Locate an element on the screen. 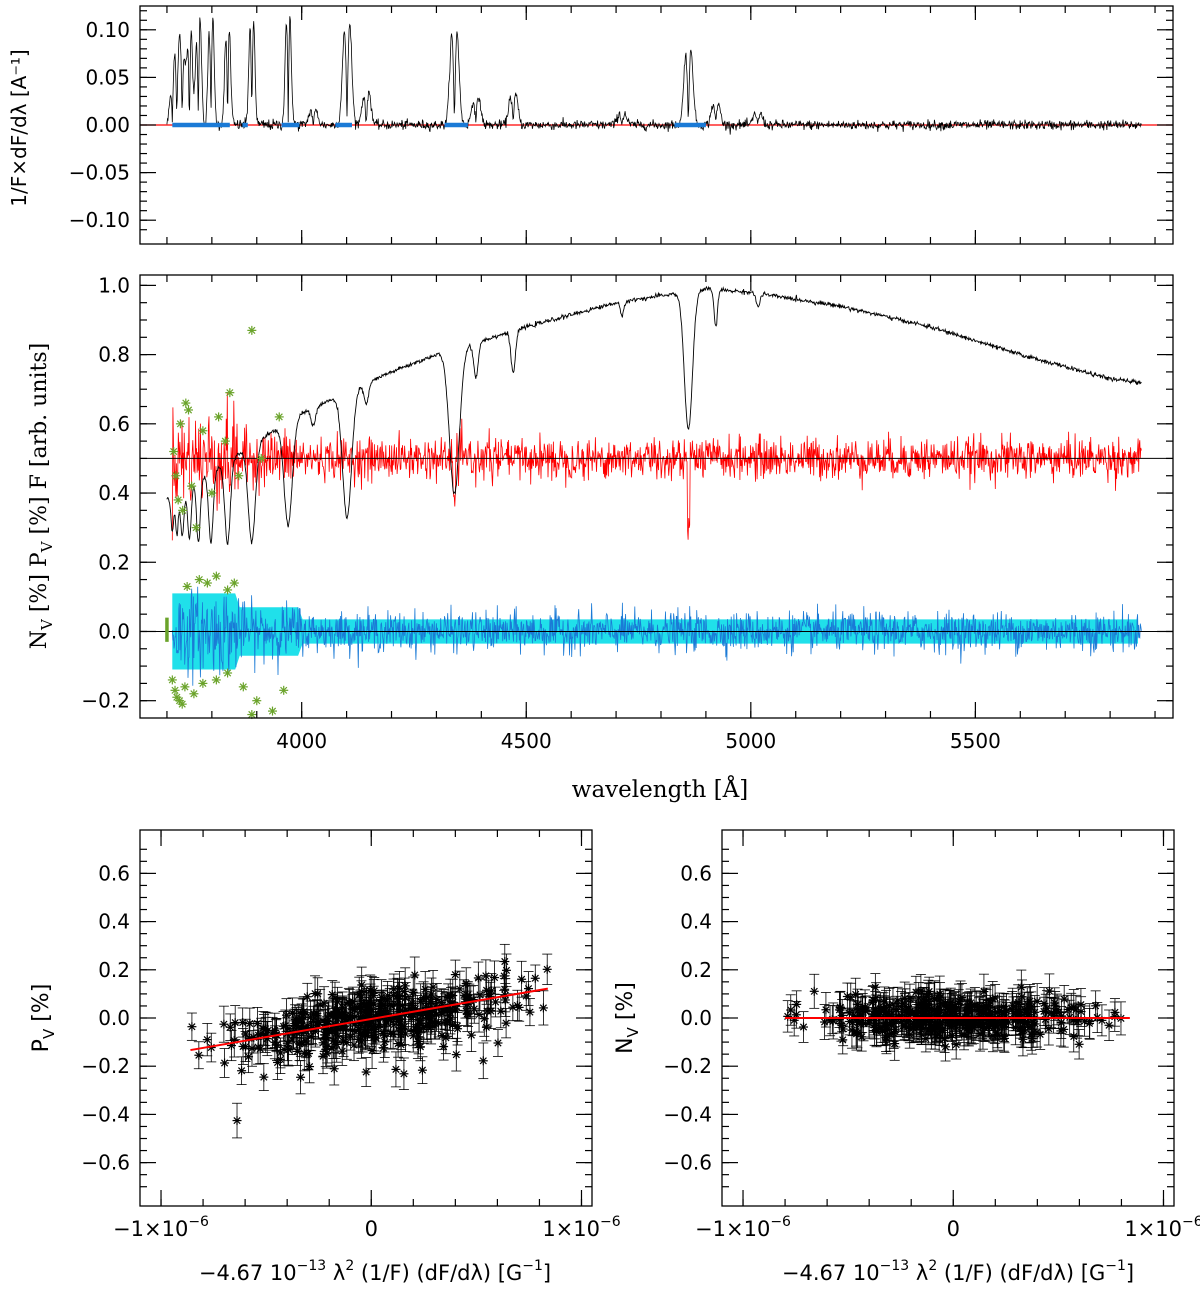 This screenshot has height=1292, width=1200. nv-regression-xlabel: −4.67 10−13 λ2 (1/F) (dF/dλ) [G−1] is located at coordinates (958, 1271).